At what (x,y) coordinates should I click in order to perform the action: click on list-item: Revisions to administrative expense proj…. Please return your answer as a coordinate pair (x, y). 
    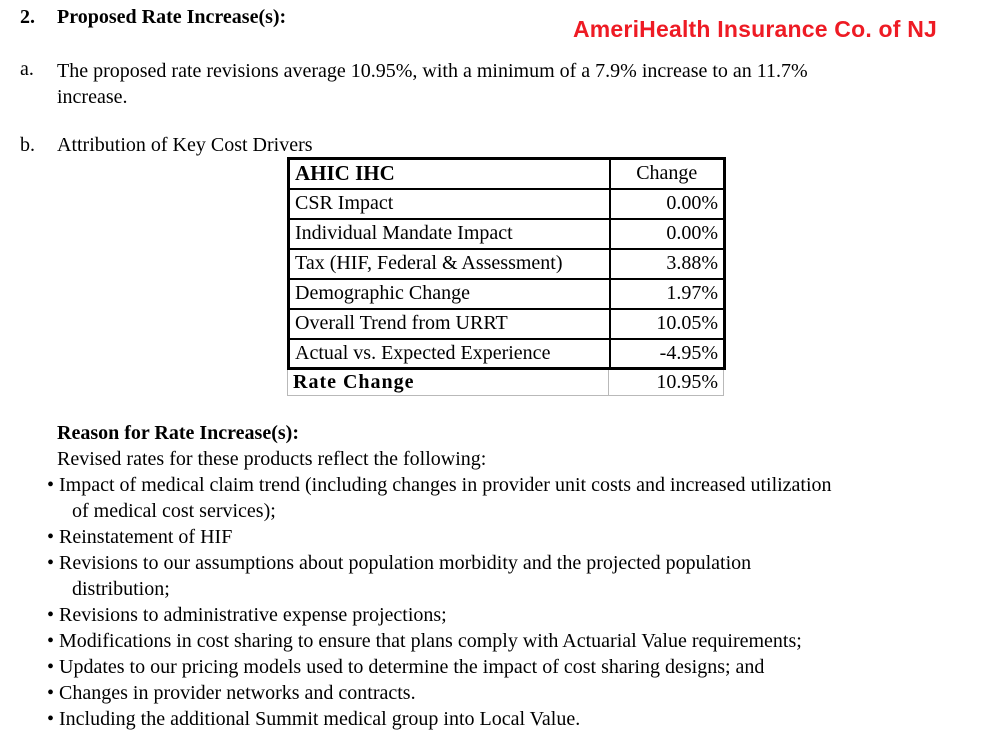
    Looking at the image, I should click on (497, 615).